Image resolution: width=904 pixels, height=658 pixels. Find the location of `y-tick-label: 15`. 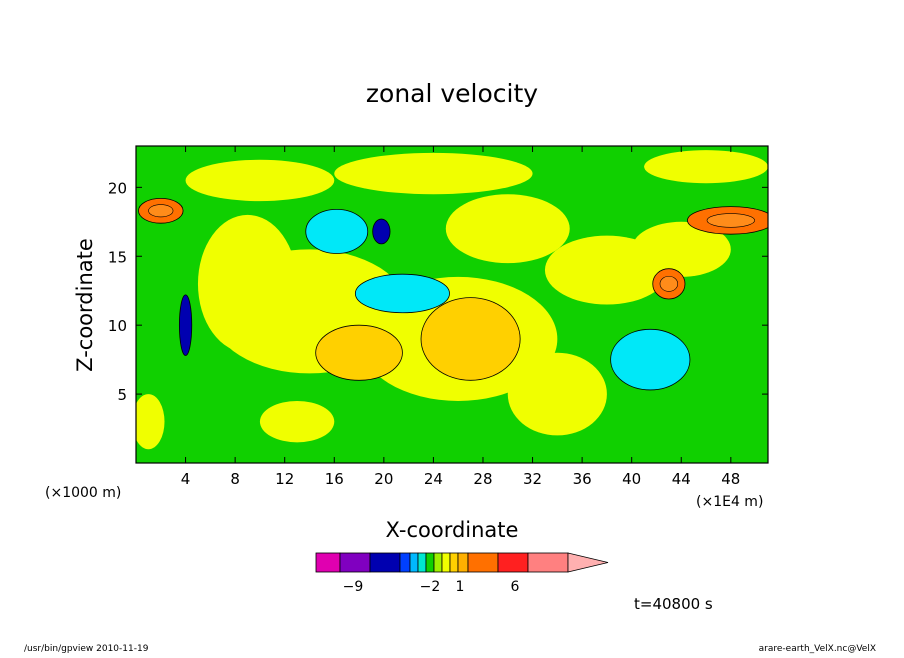

y-tick-label: 15 is located at coordinates (117, 257).